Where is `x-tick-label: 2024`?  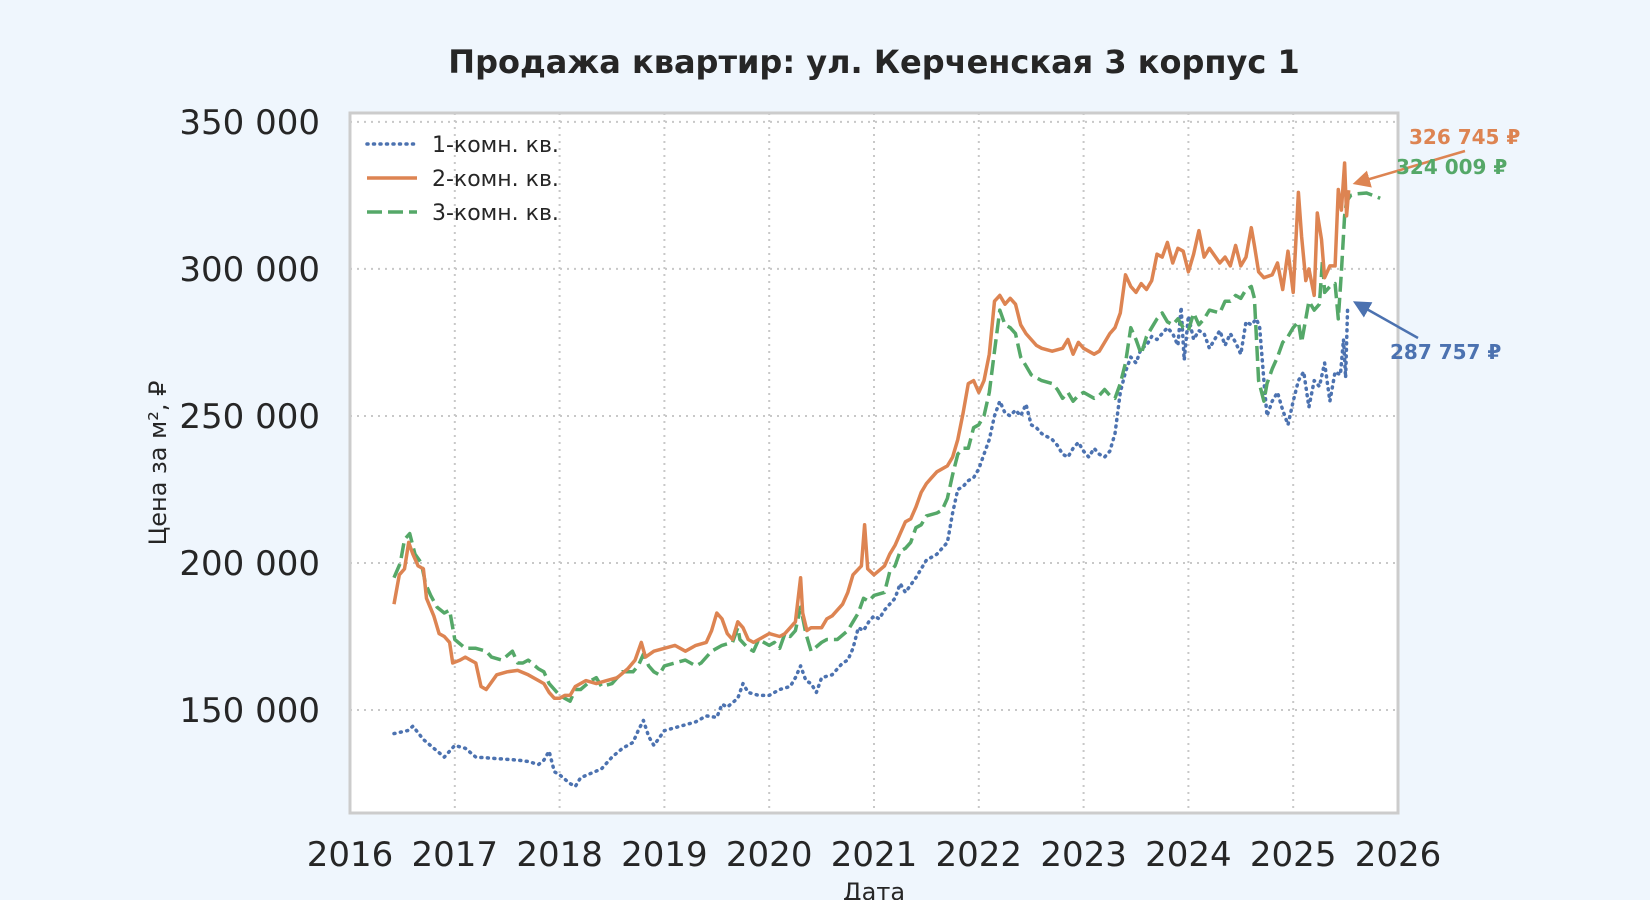
x-tick-label: 2024 is located at coordinates (1188, 855).